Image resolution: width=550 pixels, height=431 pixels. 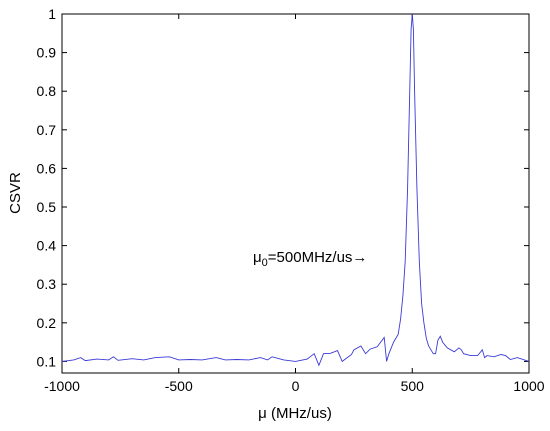 I want to click on annotation-label: μ0=500MHz/us→, so click(x=310, y=259).